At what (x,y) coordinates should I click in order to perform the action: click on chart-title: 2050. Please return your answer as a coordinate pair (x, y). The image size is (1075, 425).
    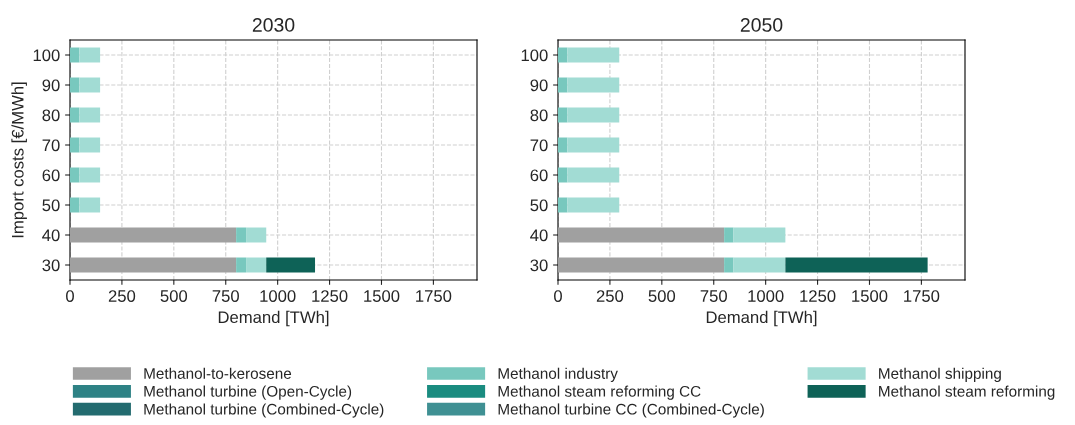
    Looking at the image, I should click on (761, 25).